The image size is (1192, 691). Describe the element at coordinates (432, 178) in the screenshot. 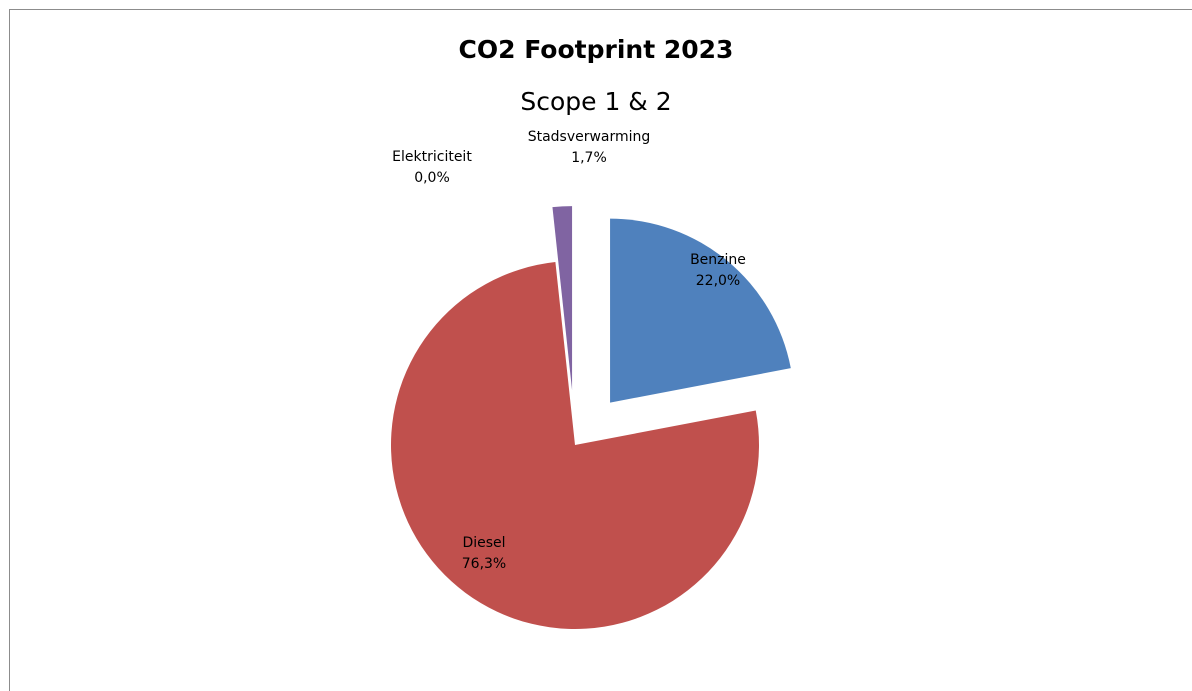

I see `slice-percent-elektriciteit: 0,0%` at that location.